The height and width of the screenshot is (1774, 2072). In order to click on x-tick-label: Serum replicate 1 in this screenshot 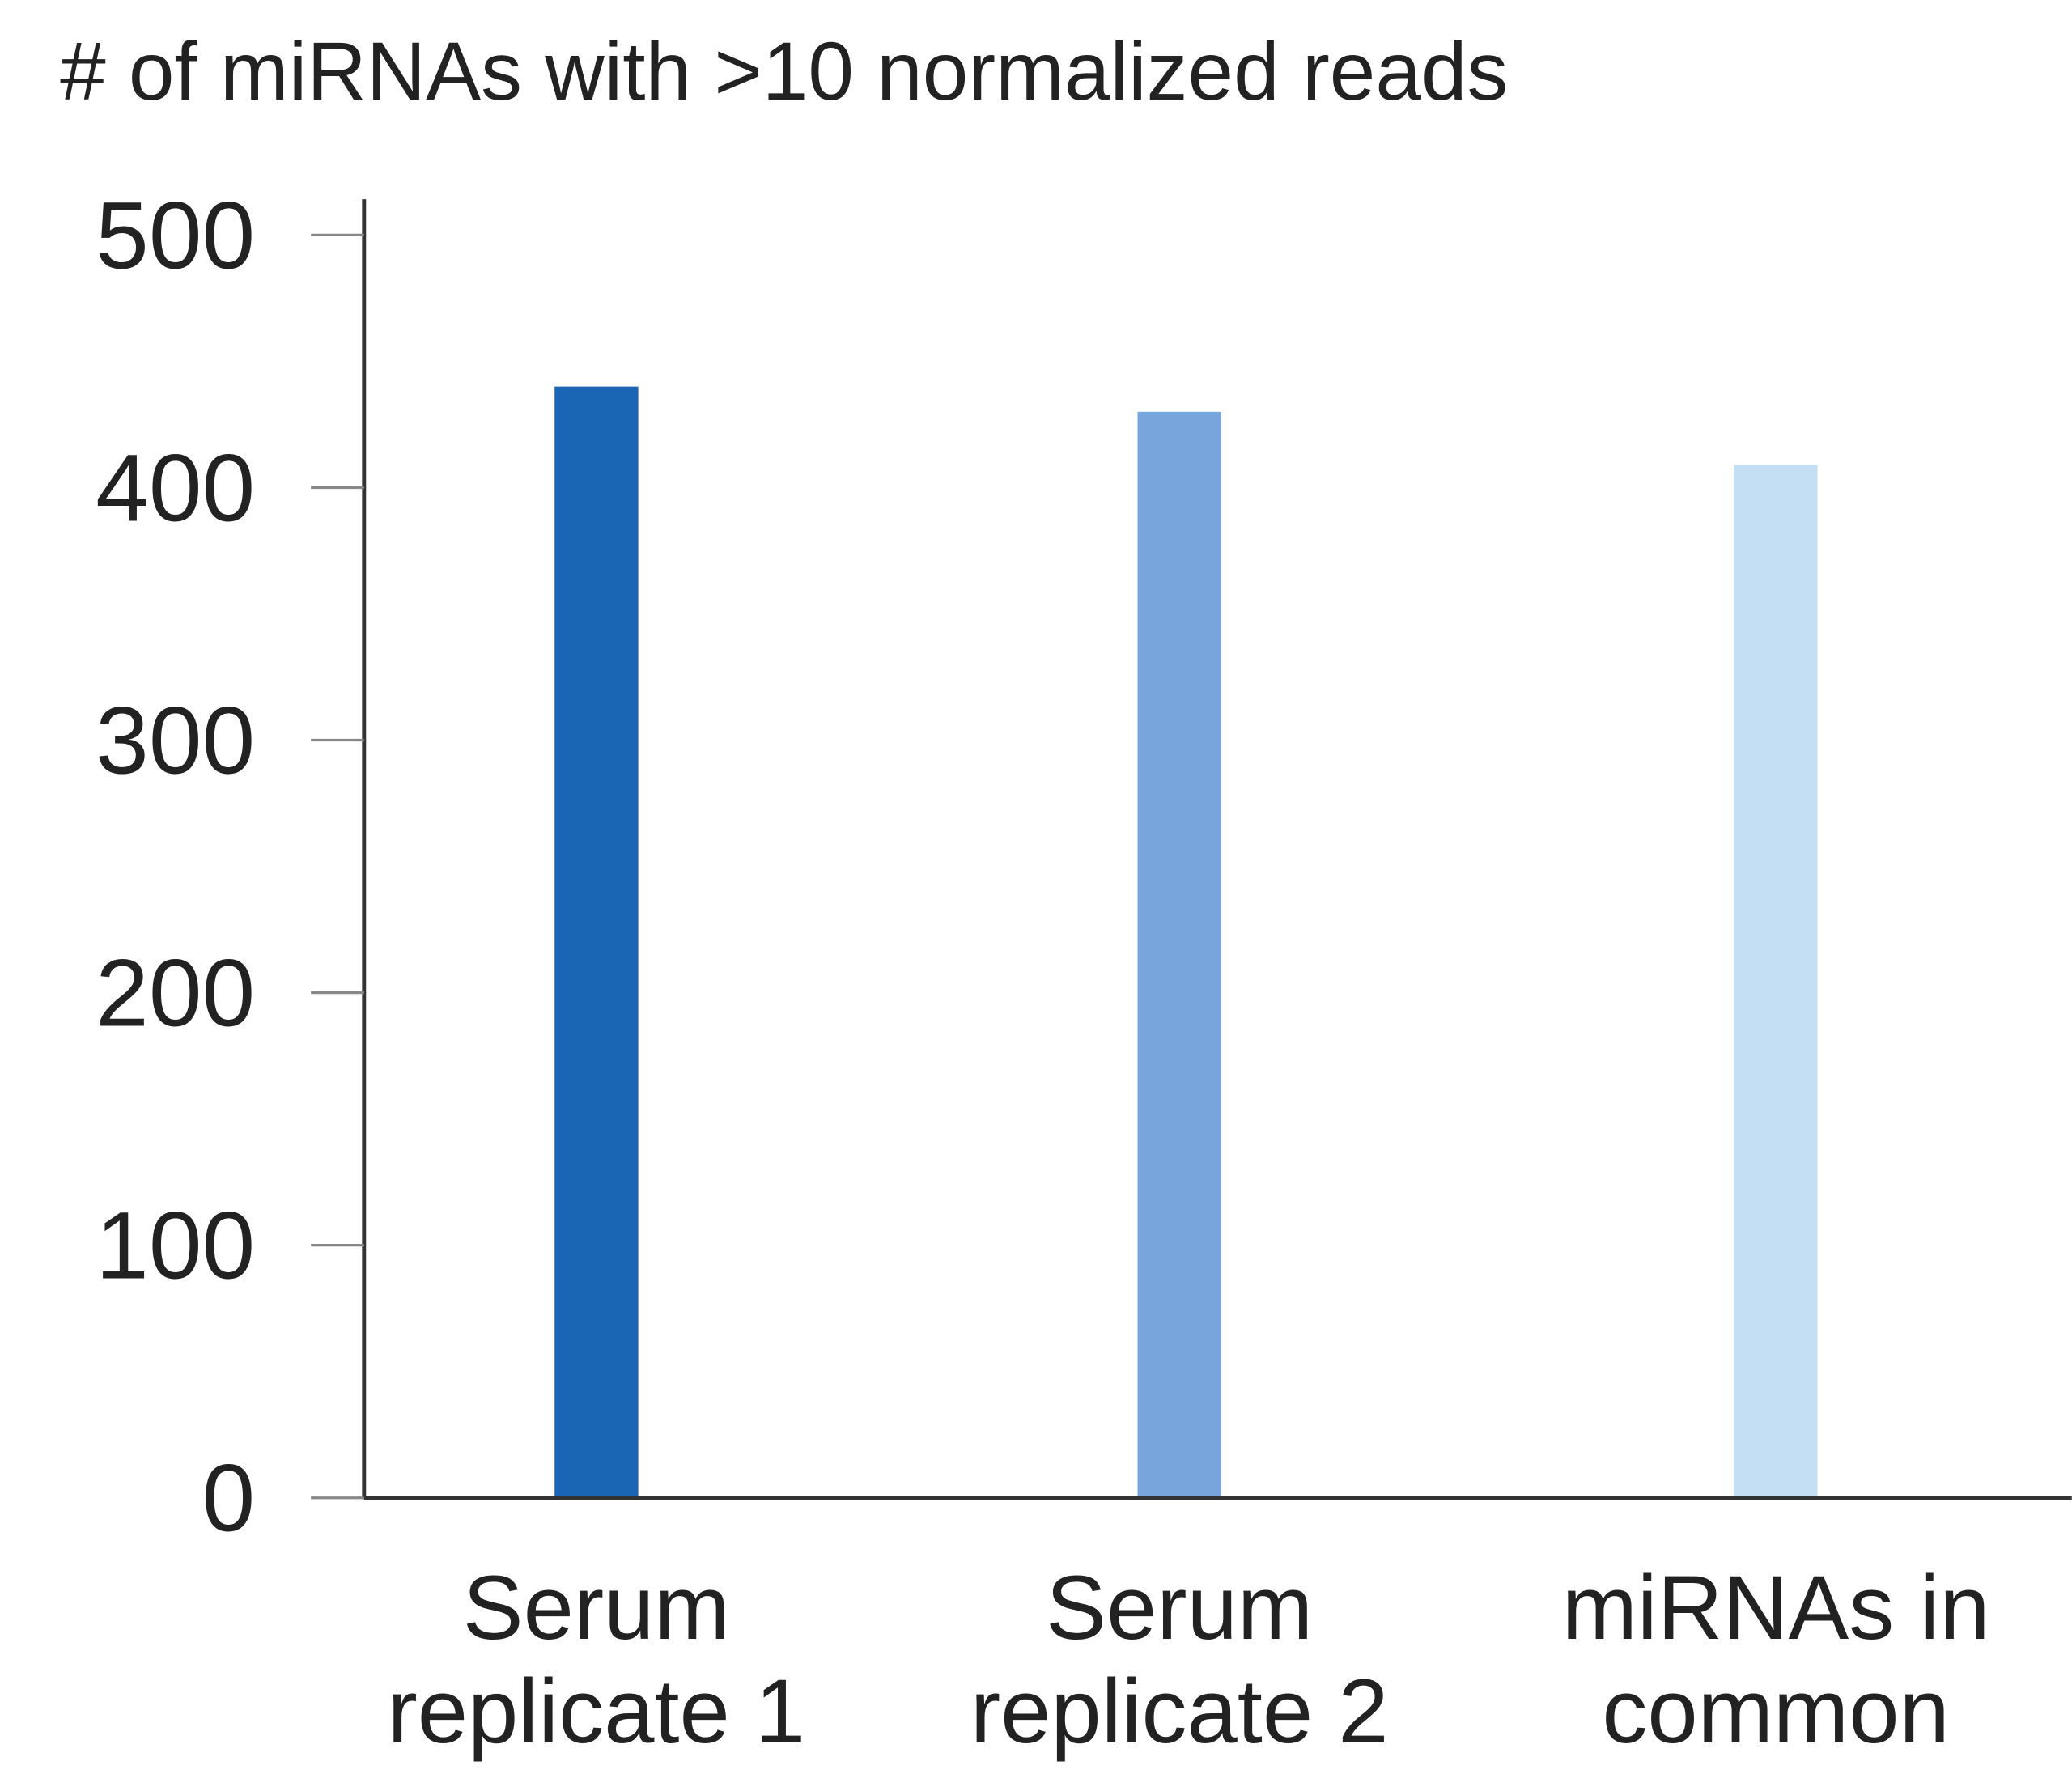, I will do `click(596, 1660)`.